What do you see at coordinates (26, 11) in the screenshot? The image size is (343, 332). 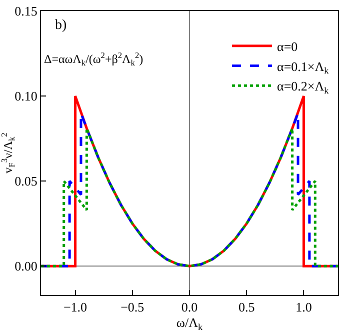 I see `y-tick-label: 0.15` at bounding box center [26, 11].